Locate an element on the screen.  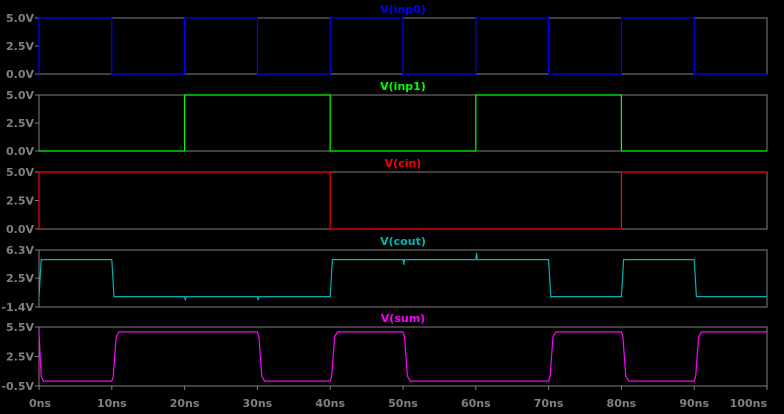
x-tick-label: 90ns is located at coordinates (694, 403).